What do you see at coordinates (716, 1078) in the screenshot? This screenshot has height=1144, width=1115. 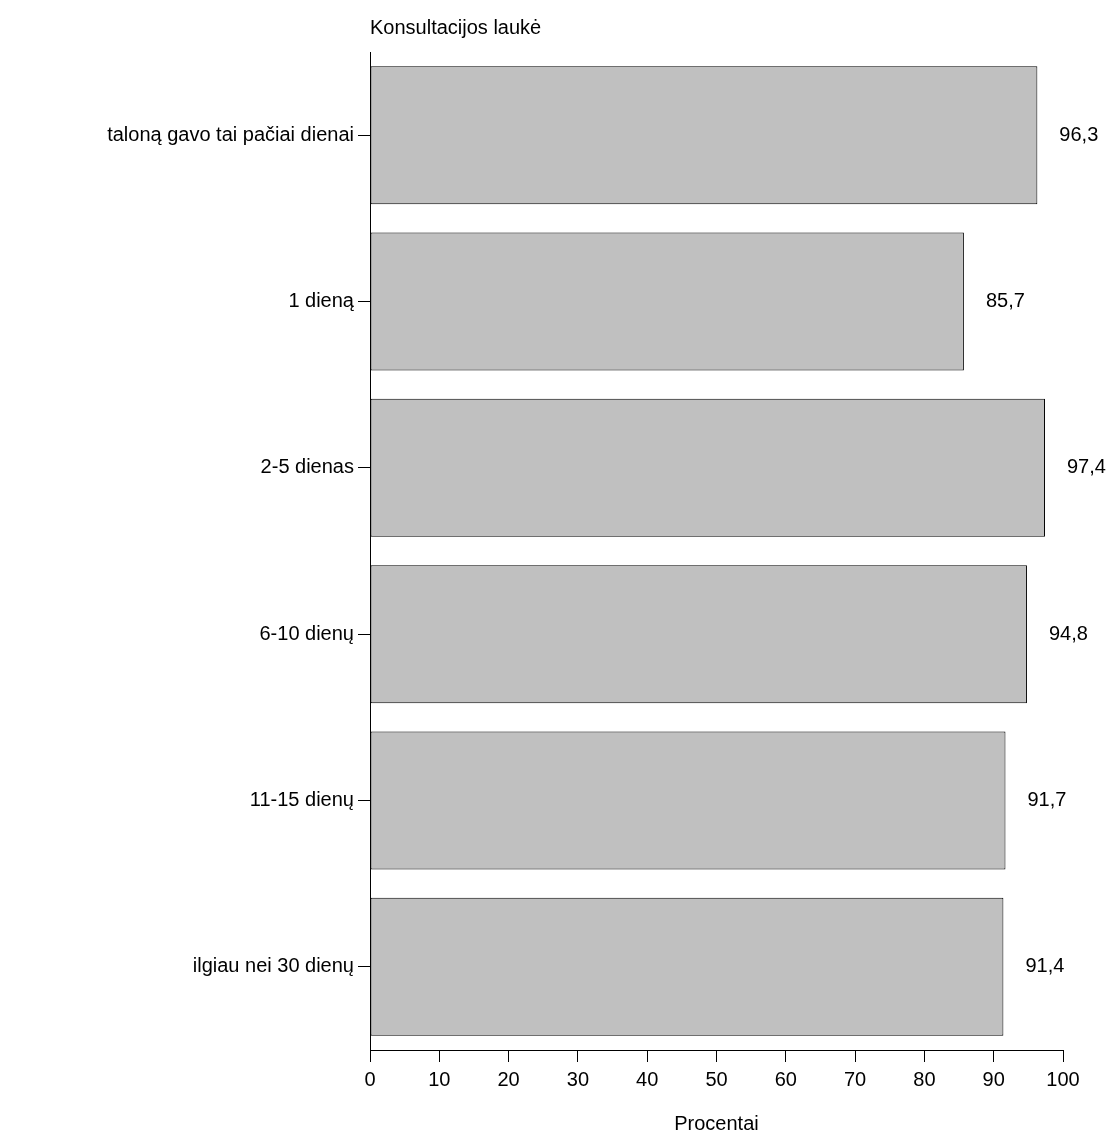 I see `x-tick-label: 50` at bounding box center [716, 1078].